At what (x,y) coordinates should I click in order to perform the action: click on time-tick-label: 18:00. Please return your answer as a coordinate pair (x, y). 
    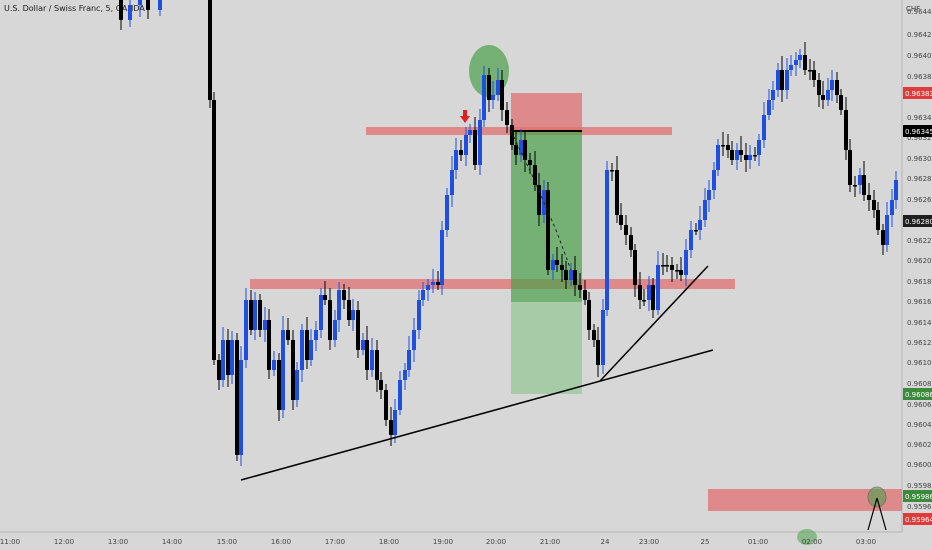
    Looking at the image, I should click on (389, 542).